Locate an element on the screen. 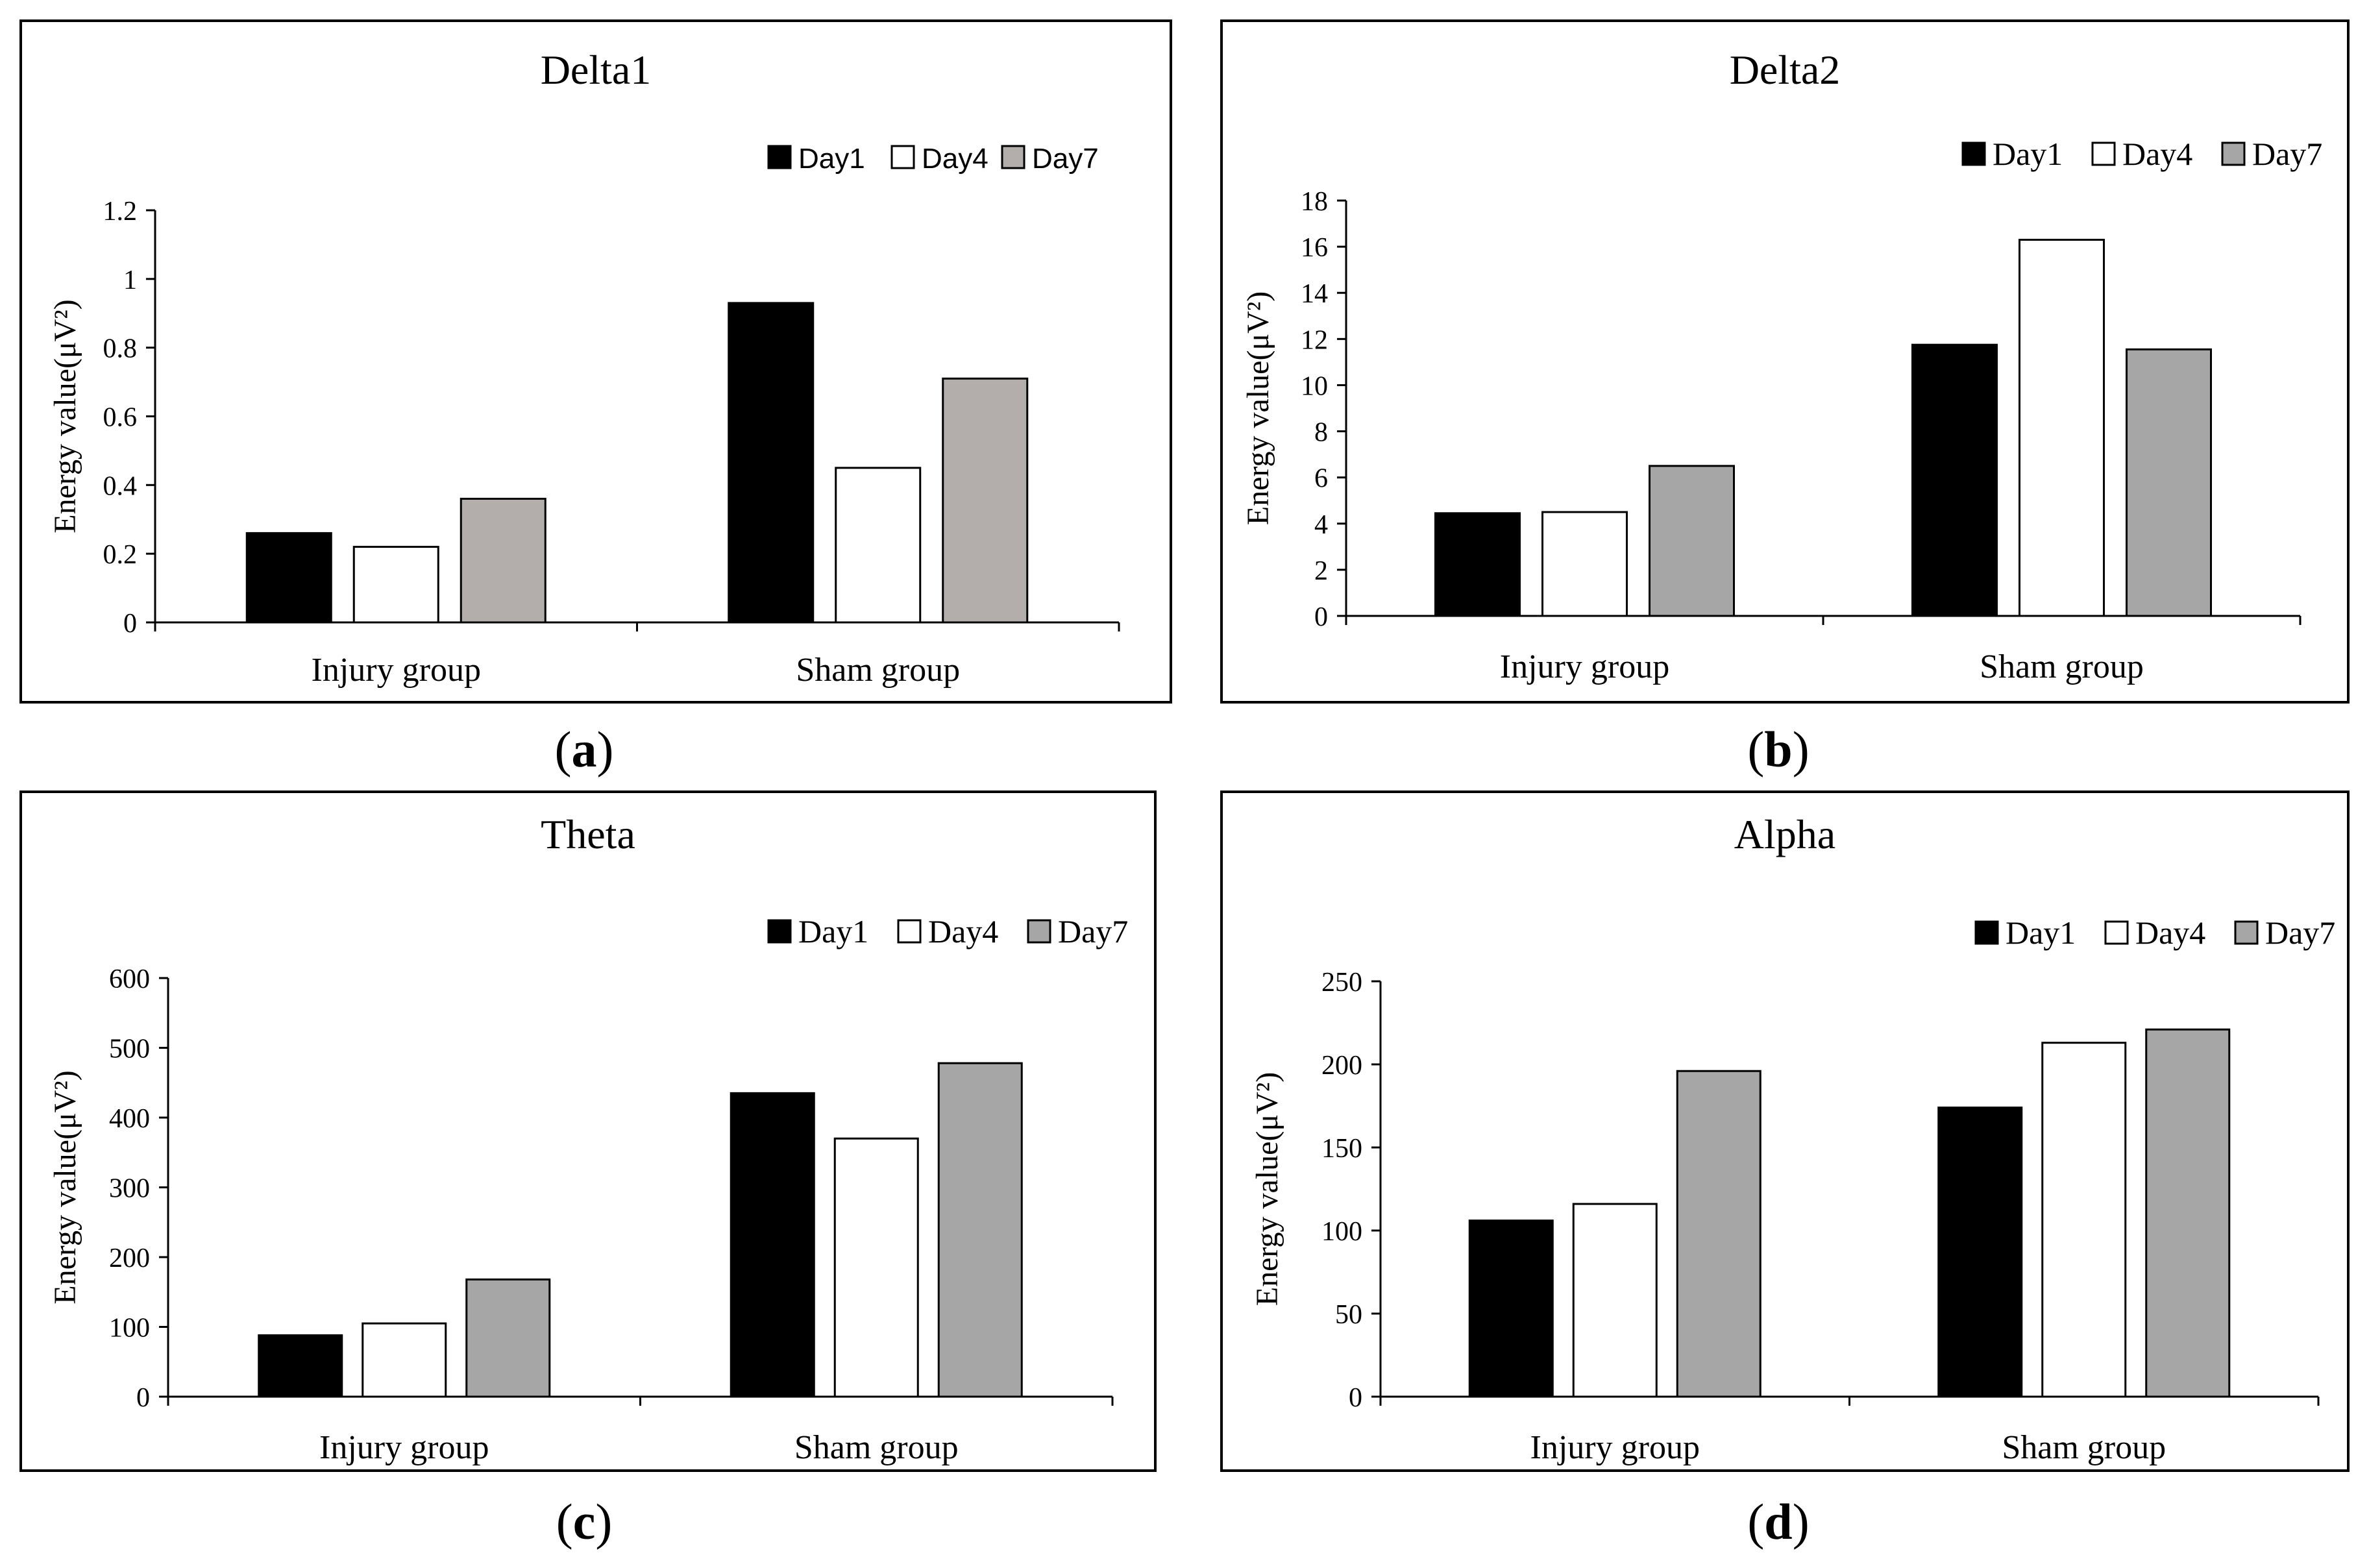 The width and height of the screenshot is (2369, 1568). y-tick-label: 0.2 is located at coordinates (120, 555).